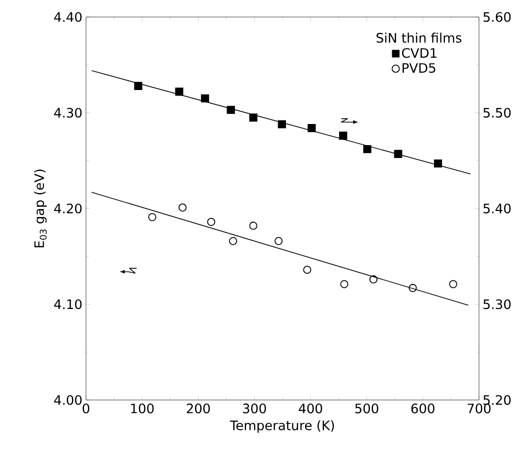 The height and width of the screenshot is (455, 527). Describe the element at coordinates (68, 209) in the screenshot. I see `y-tick-label: 4.20` at that location.